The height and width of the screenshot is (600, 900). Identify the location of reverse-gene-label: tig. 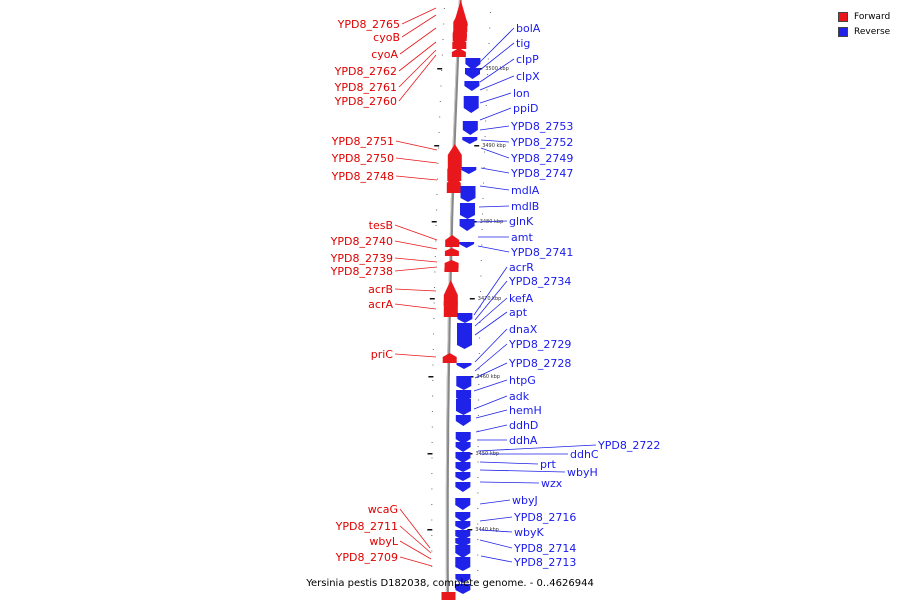
(523, 43).